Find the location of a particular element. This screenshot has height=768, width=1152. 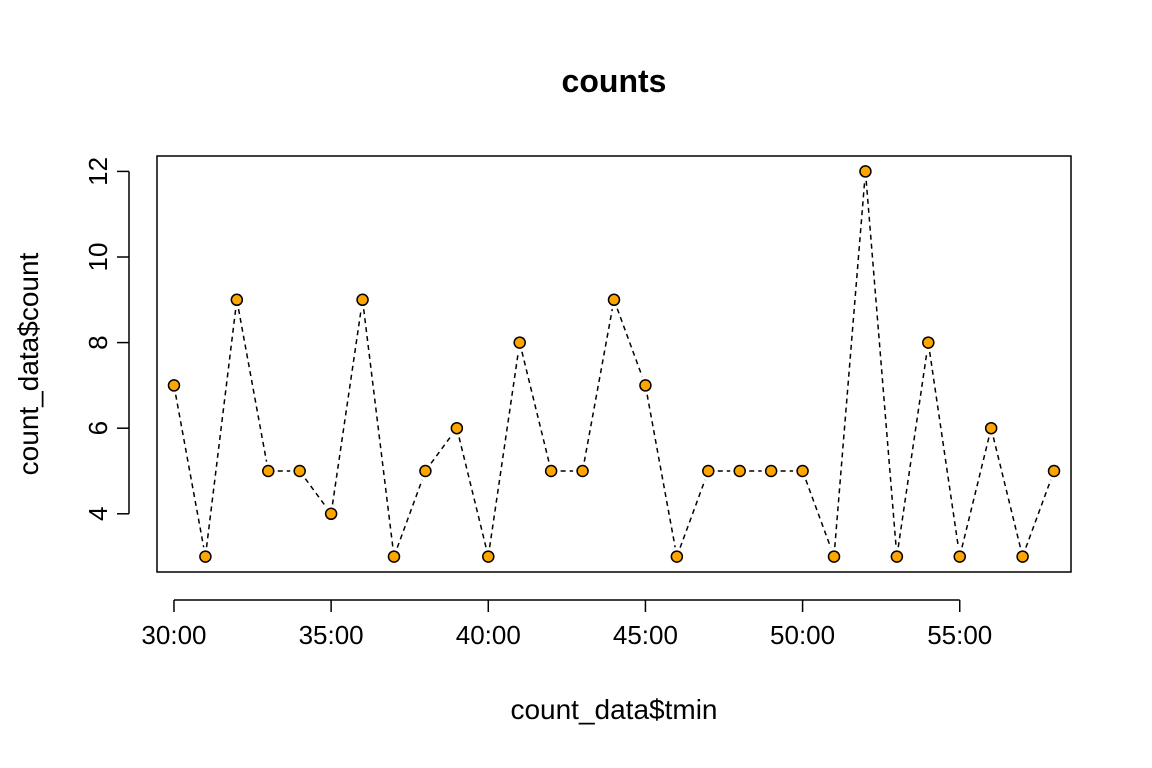

x-tick-label: 30:00 is located at coordinates (173, 635).